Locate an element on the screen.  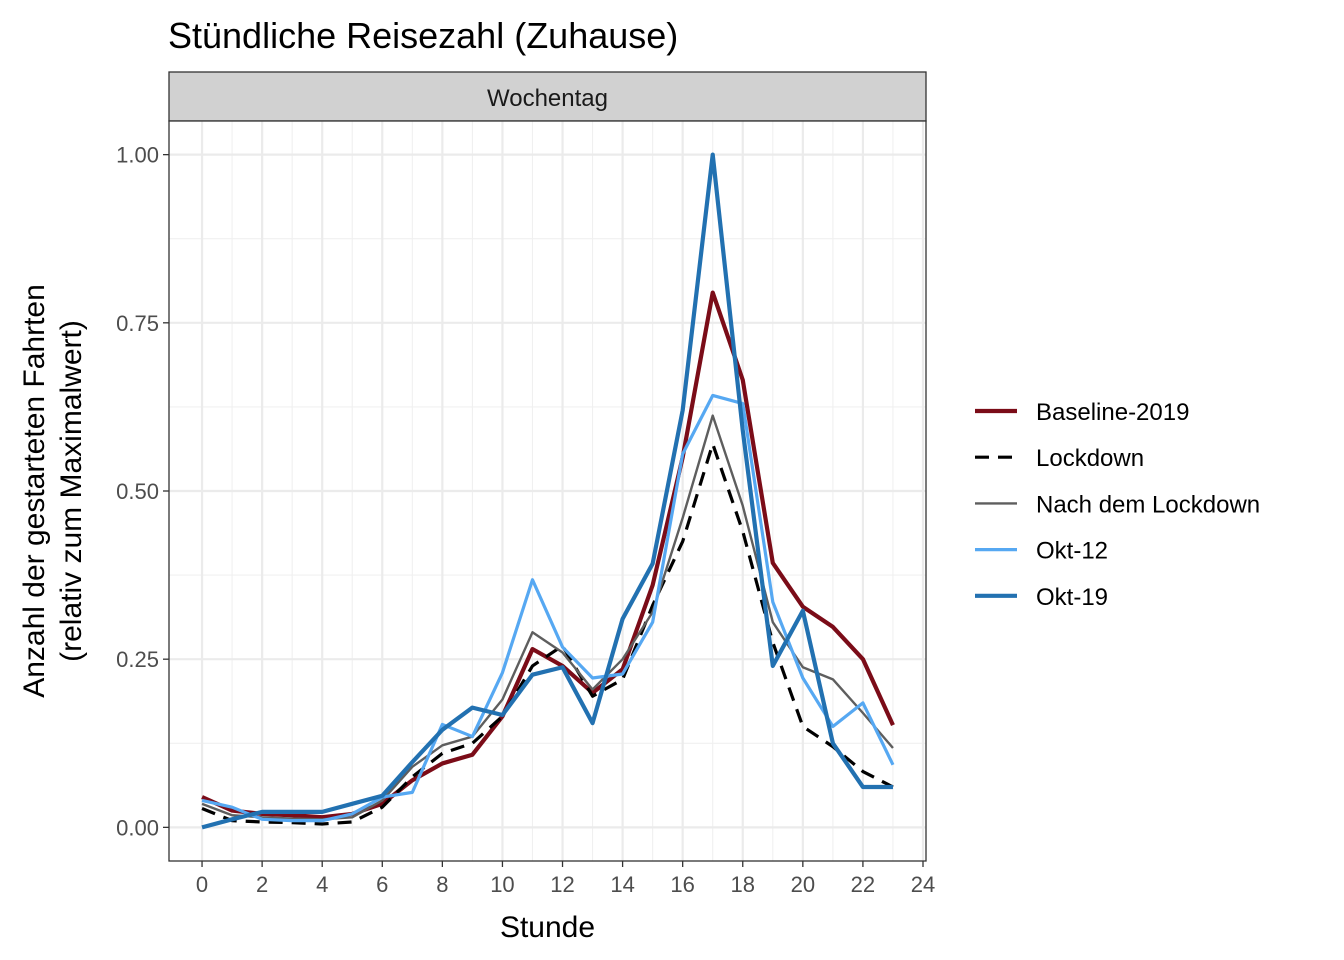
x-tick-label: 14 is located at coordinates (622, 884).